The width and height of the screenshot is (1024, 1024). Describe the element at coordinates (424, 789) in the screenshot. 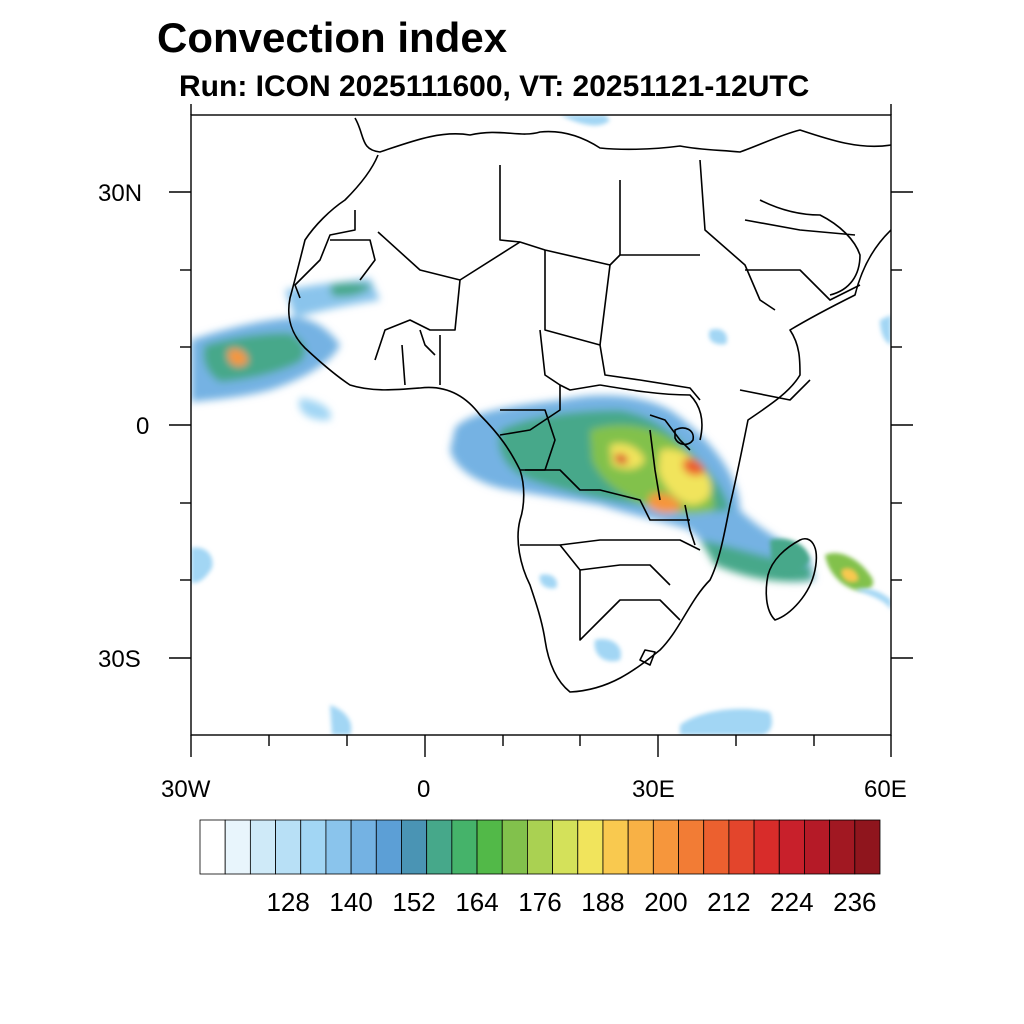

I see `lon-label-0: 0` at that location.